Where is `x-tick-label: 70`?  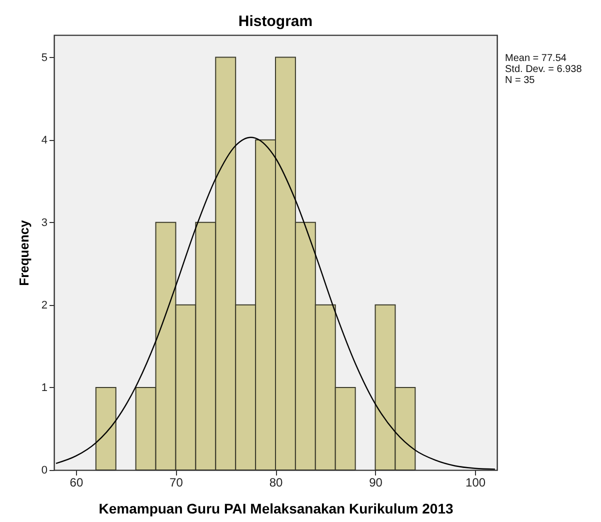 x-tick-label: 70 is located at coordinates (177, 483).